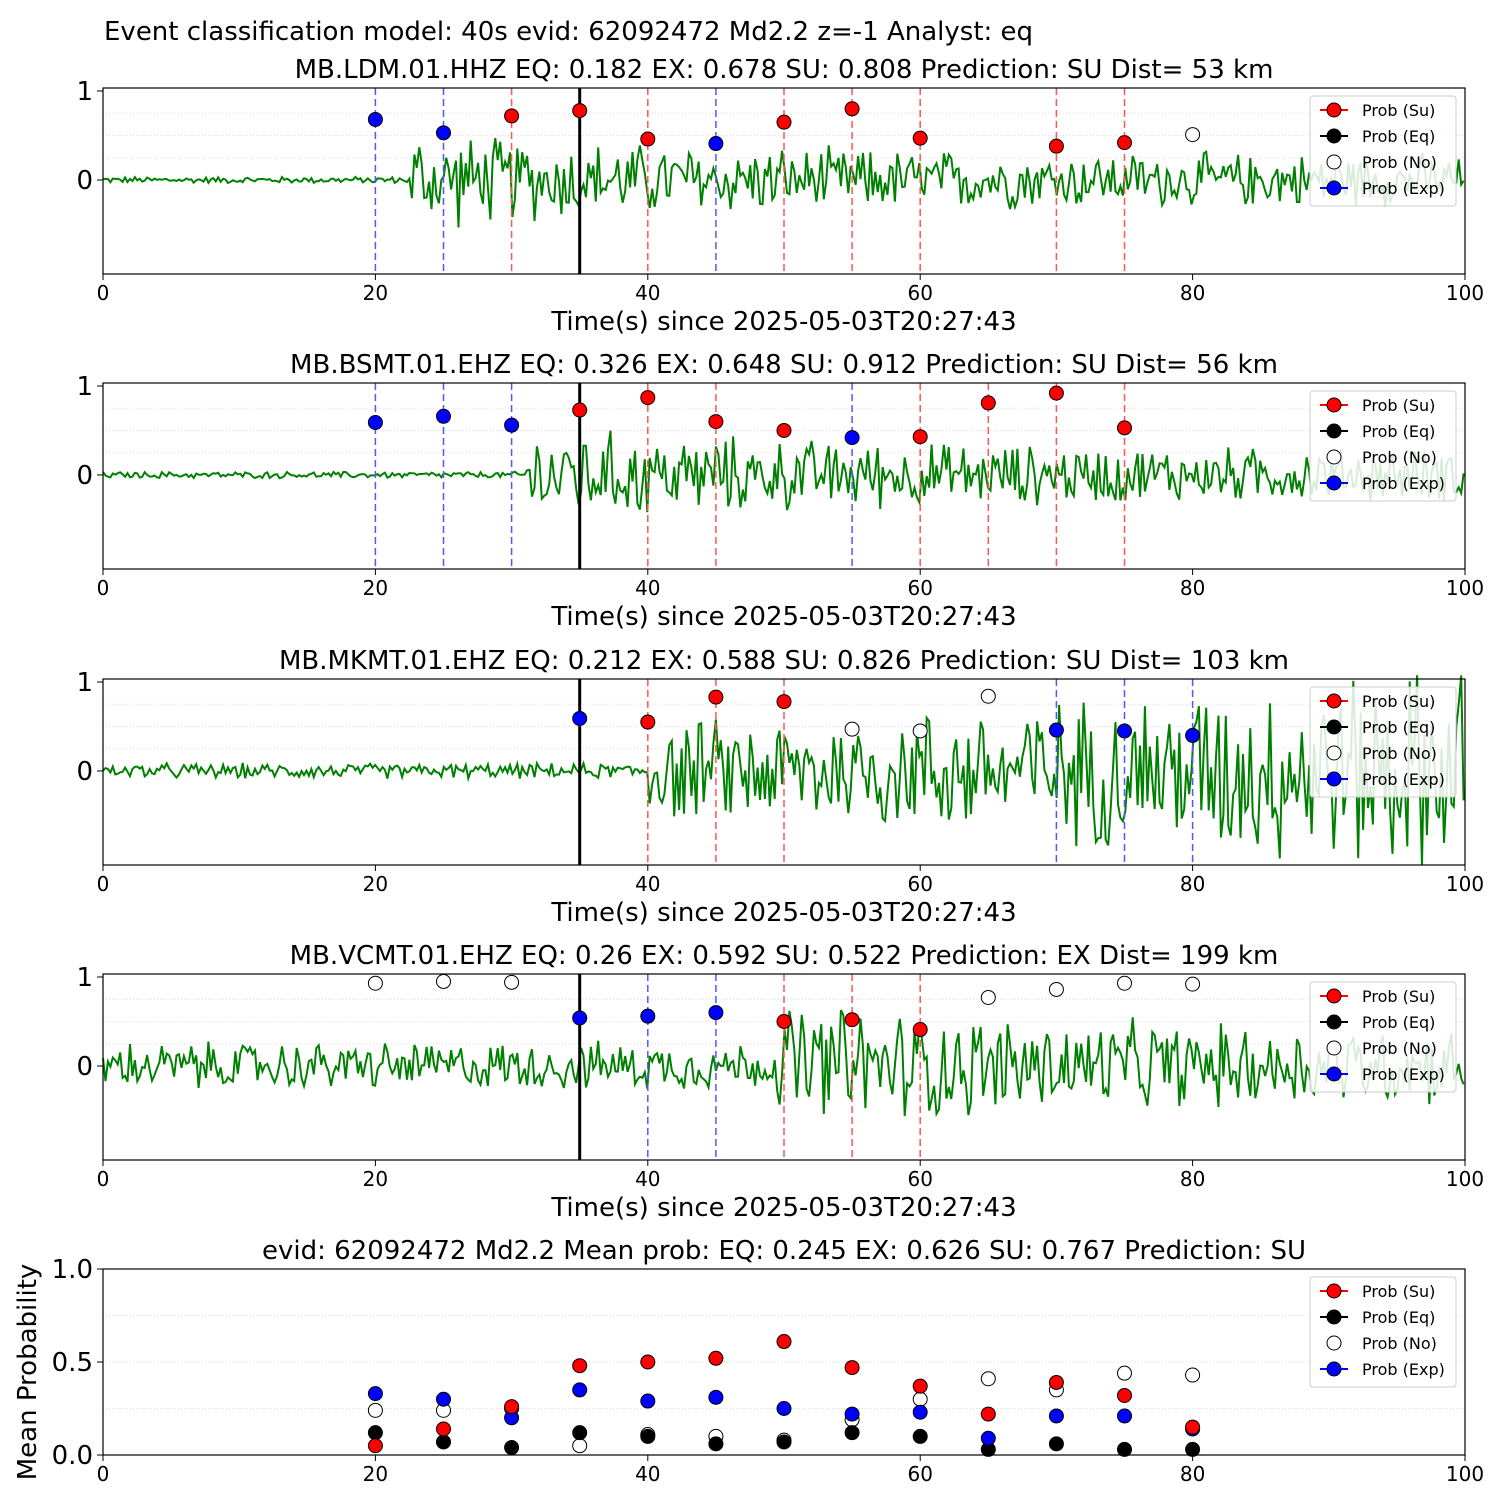  What do you see at coordinates (72, 1270) in the screenshot?
I see `y-tick-label: 1.0` at bounding box center [72, 1270].